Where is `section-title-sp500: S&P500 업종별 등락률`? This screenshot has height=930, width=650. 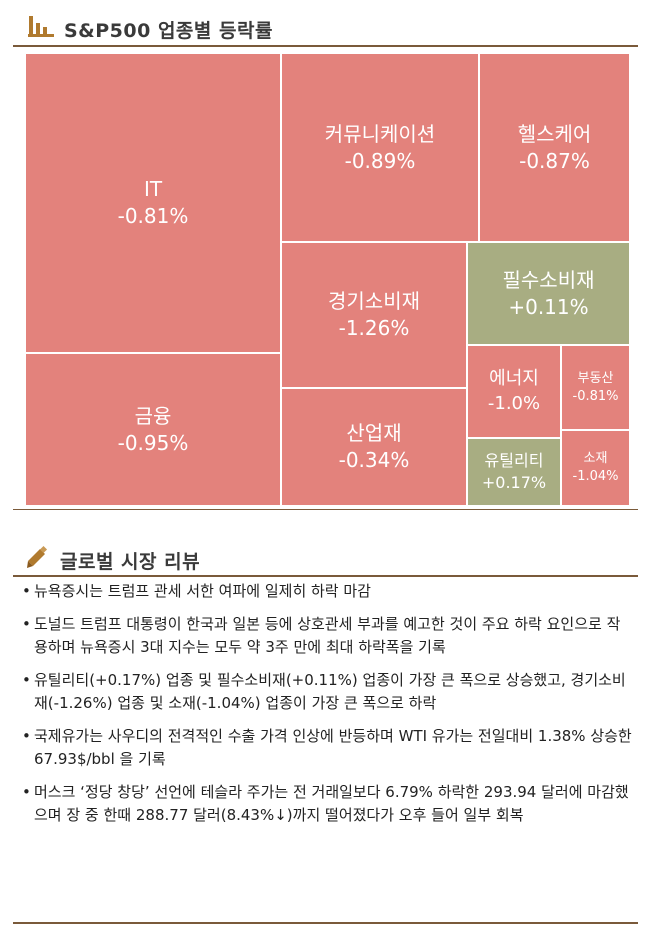
section-title-sp500: S&P500 업종별 등락률 is located at coordinates (168, 31).